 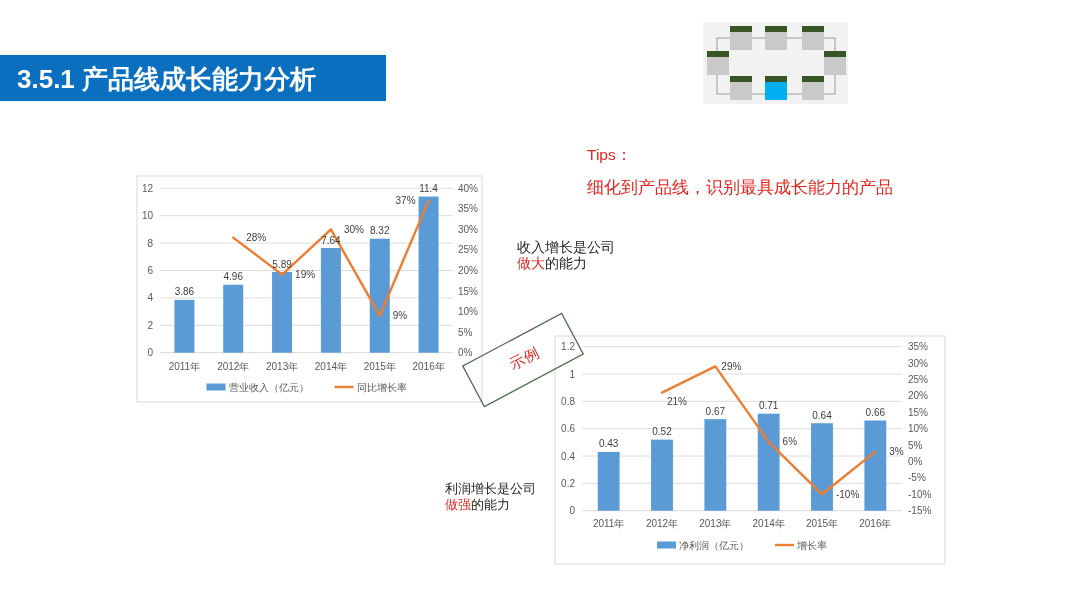 I want to click on text: 3.5.1 产品线成长能力分析, so click(x=167, y=79).